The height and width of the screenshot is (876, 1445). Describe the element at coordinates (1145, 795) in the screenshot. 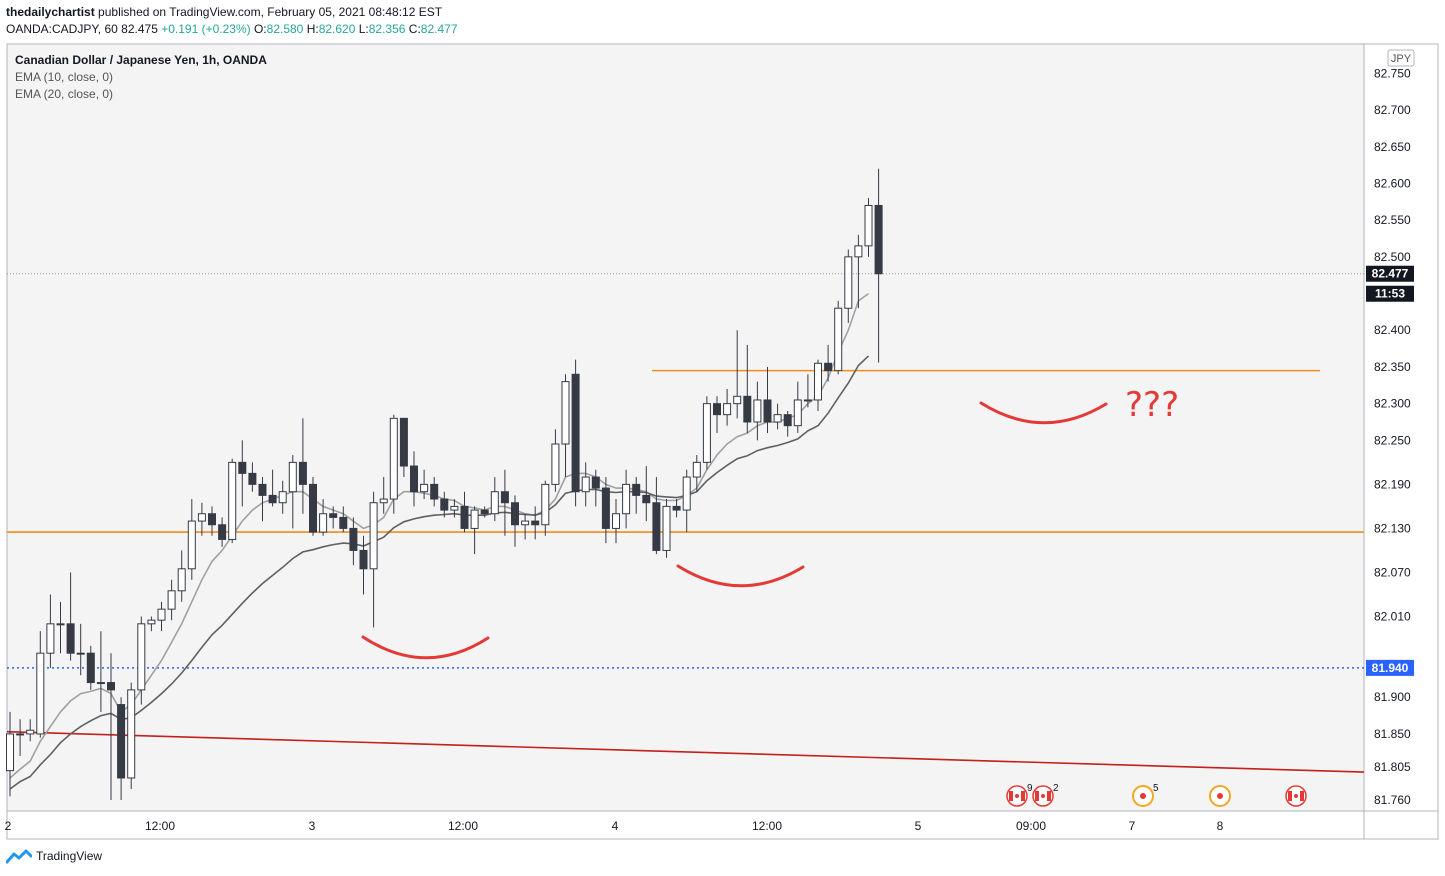

I see `event-marker: 5` at that location.